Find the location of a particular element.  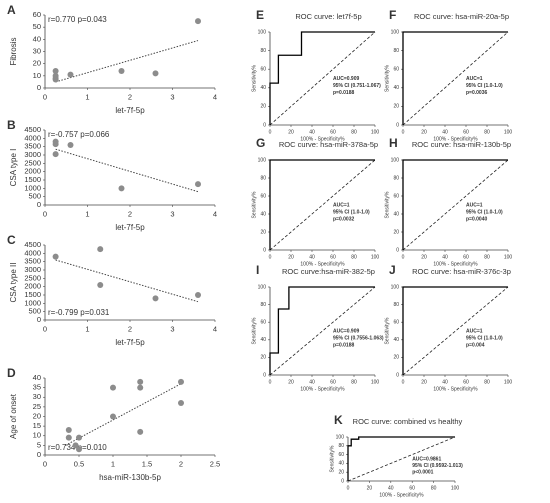

panel-label: I is located at coordinates (257, 270).